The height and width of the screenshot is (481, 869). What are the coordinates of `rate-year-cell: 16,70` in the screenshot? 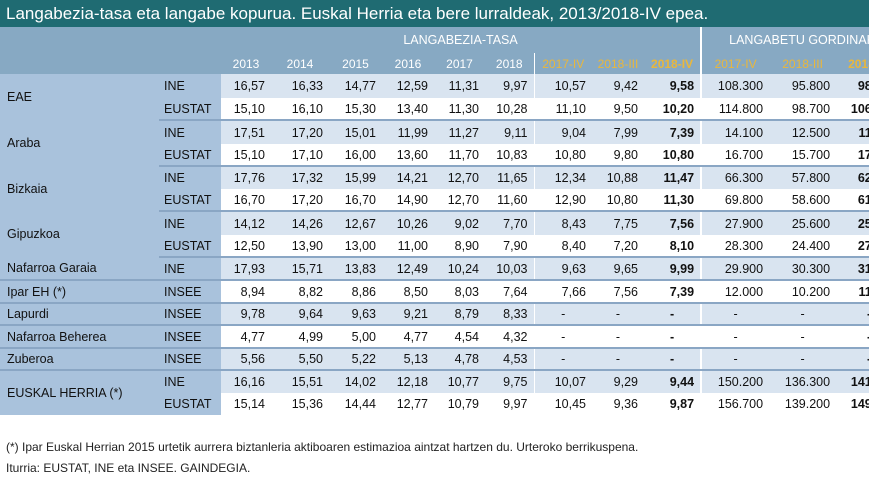 It's located at (355, 200).